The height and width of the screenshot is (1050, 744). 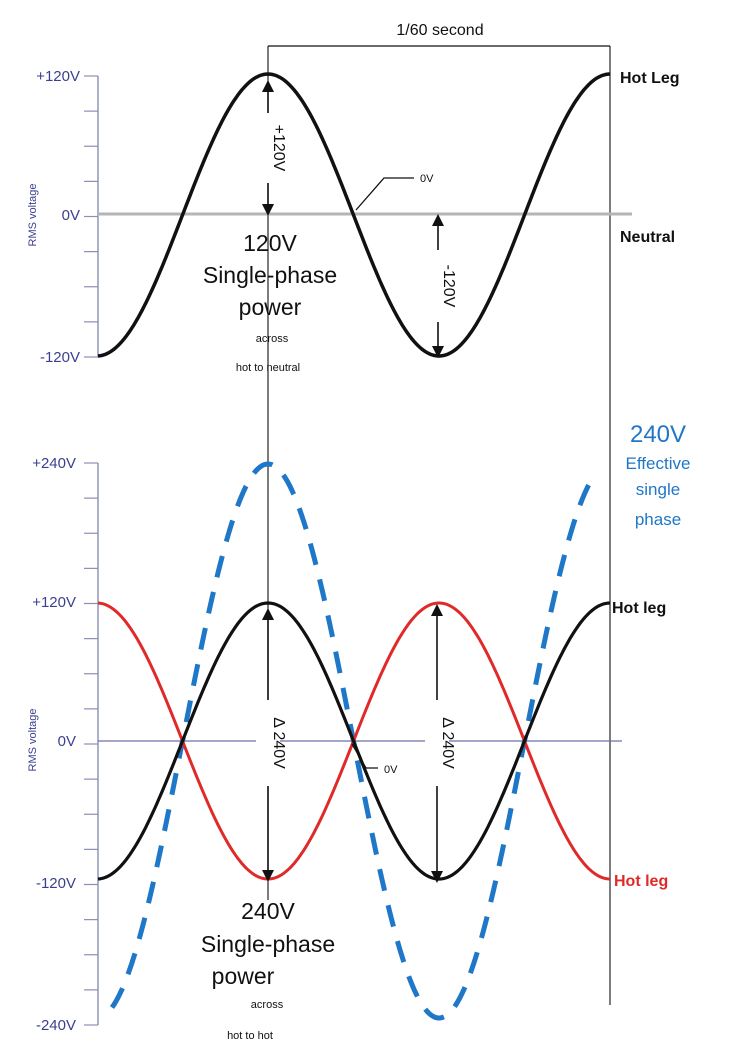 I want to click on bottom-ytick-label-zero: 0V, so click(x=67, y=741).